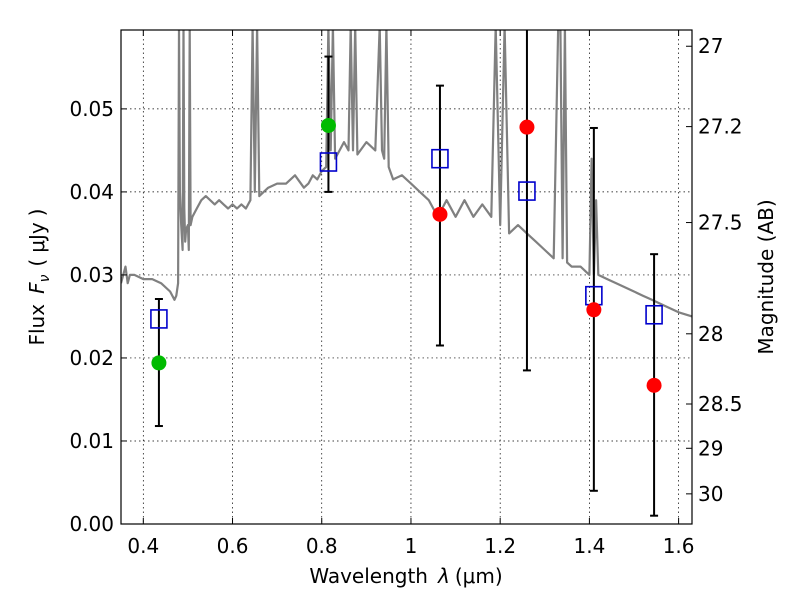  Describe the element at coordinates (710, 448) in the screenshot. I see `y2-tick-label: 29` at that location.